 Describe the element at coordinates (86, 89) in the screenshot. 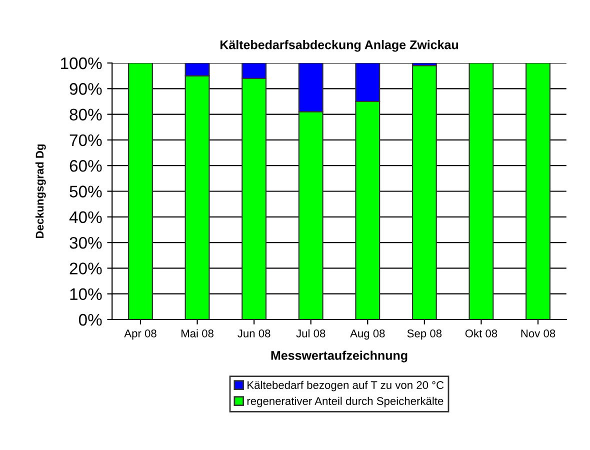

I see `y-tick-label: 90%` at that location.